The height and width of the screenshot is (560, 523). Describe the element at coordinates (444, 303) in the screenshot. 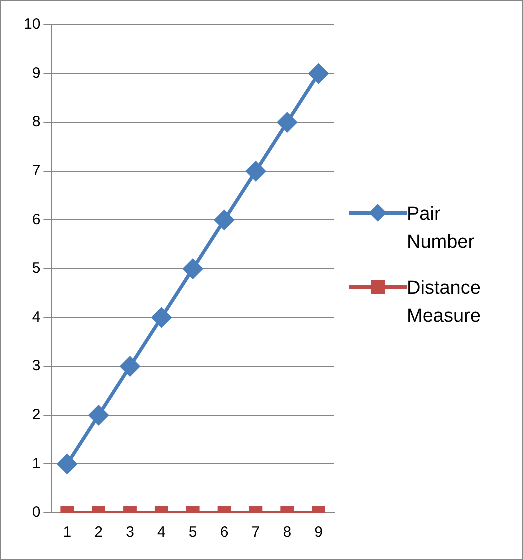

I see `legend-label: Distance Measure` at that location.